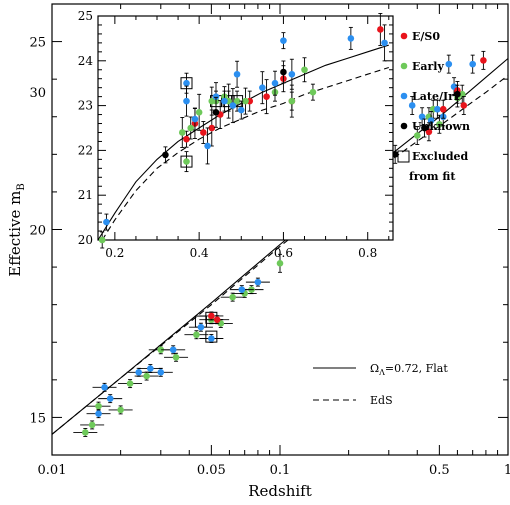 This screenshot has width=510, height=505. I want to click on inset-x-tick-label: 0.6, so click(283, 253).